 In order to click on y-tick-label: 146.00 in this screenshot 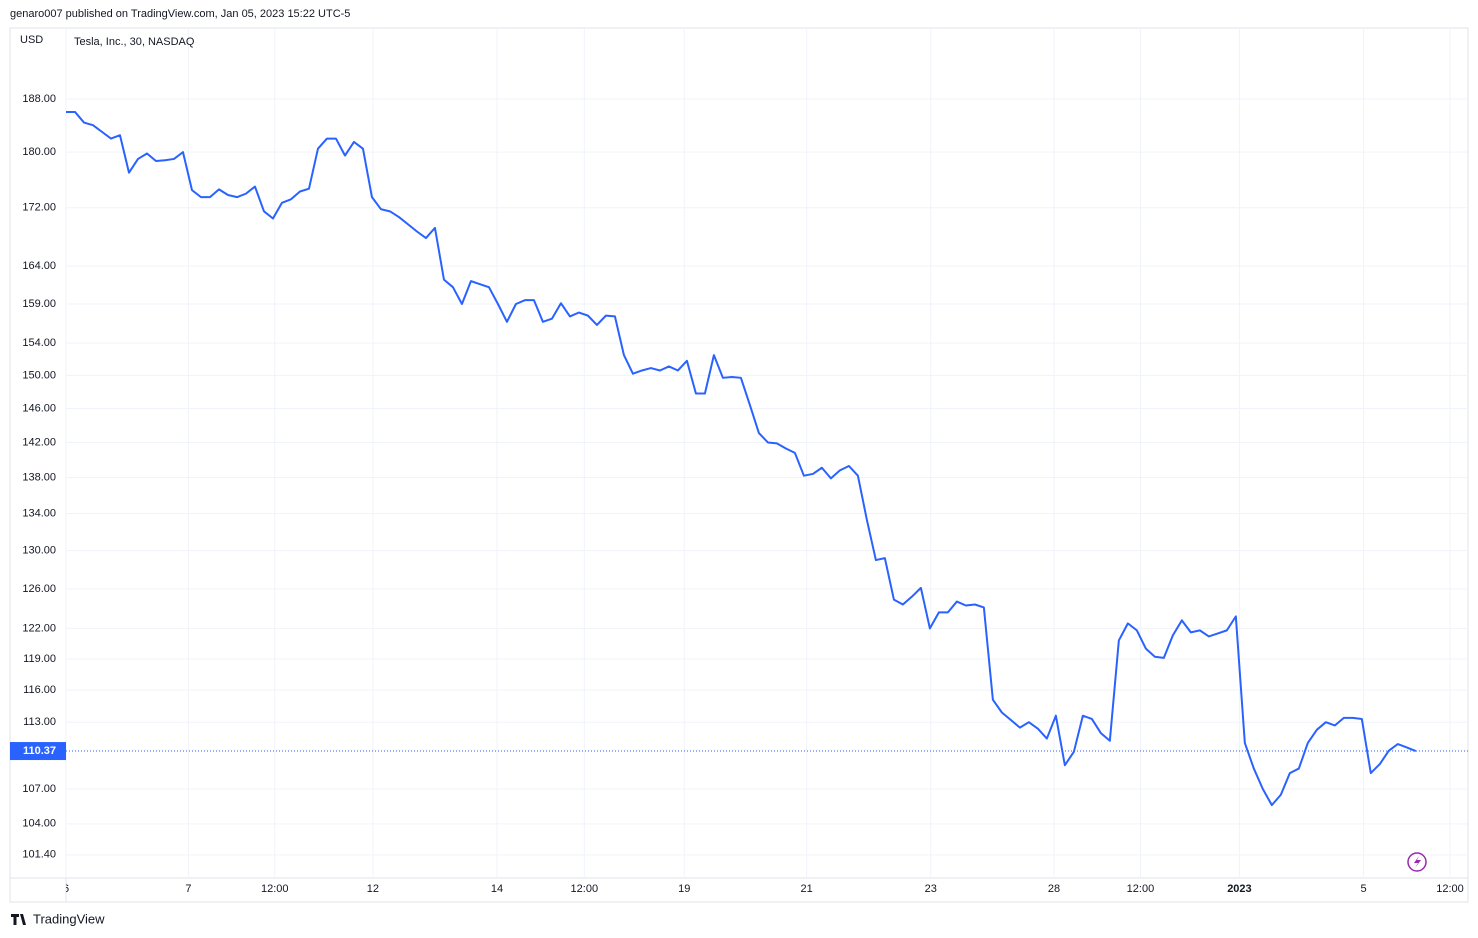, I will do `click(39, 408)`.